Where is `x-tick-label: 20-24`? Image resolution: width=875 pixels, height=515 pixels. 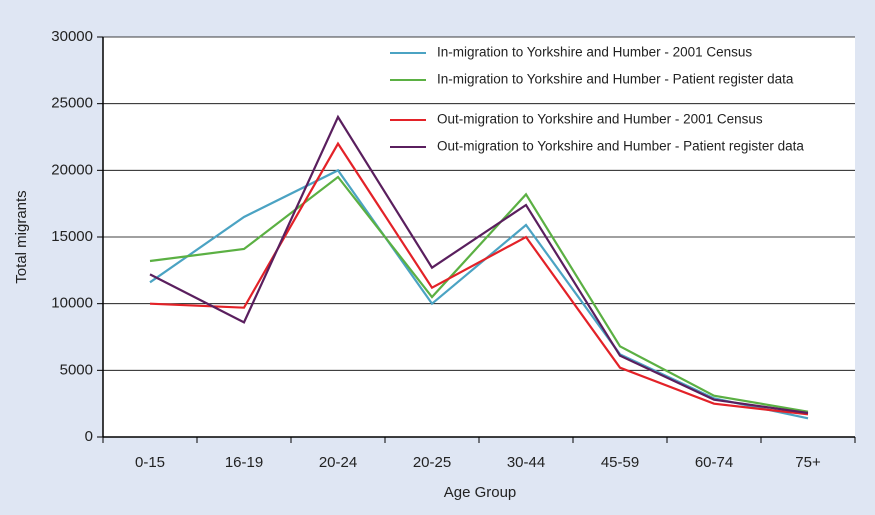
x-tick-label: 20-24 is located at coordinates (338, 462).